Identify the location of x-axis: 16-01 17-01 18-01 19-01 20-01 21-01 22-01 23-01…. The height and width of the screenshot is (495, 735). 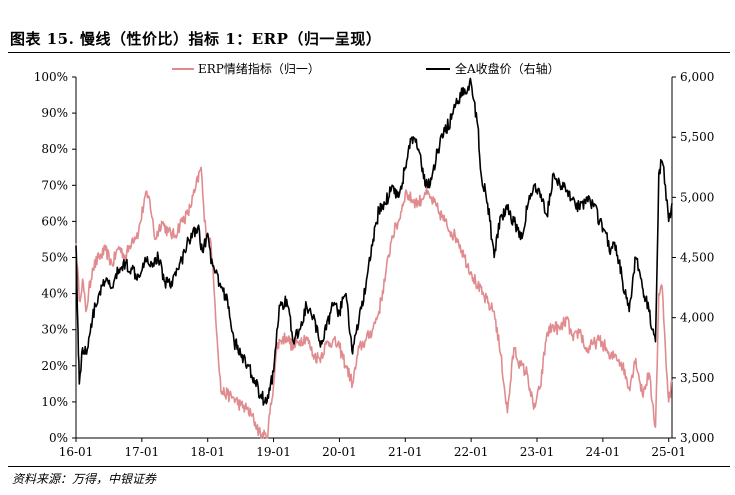
(372, 448).